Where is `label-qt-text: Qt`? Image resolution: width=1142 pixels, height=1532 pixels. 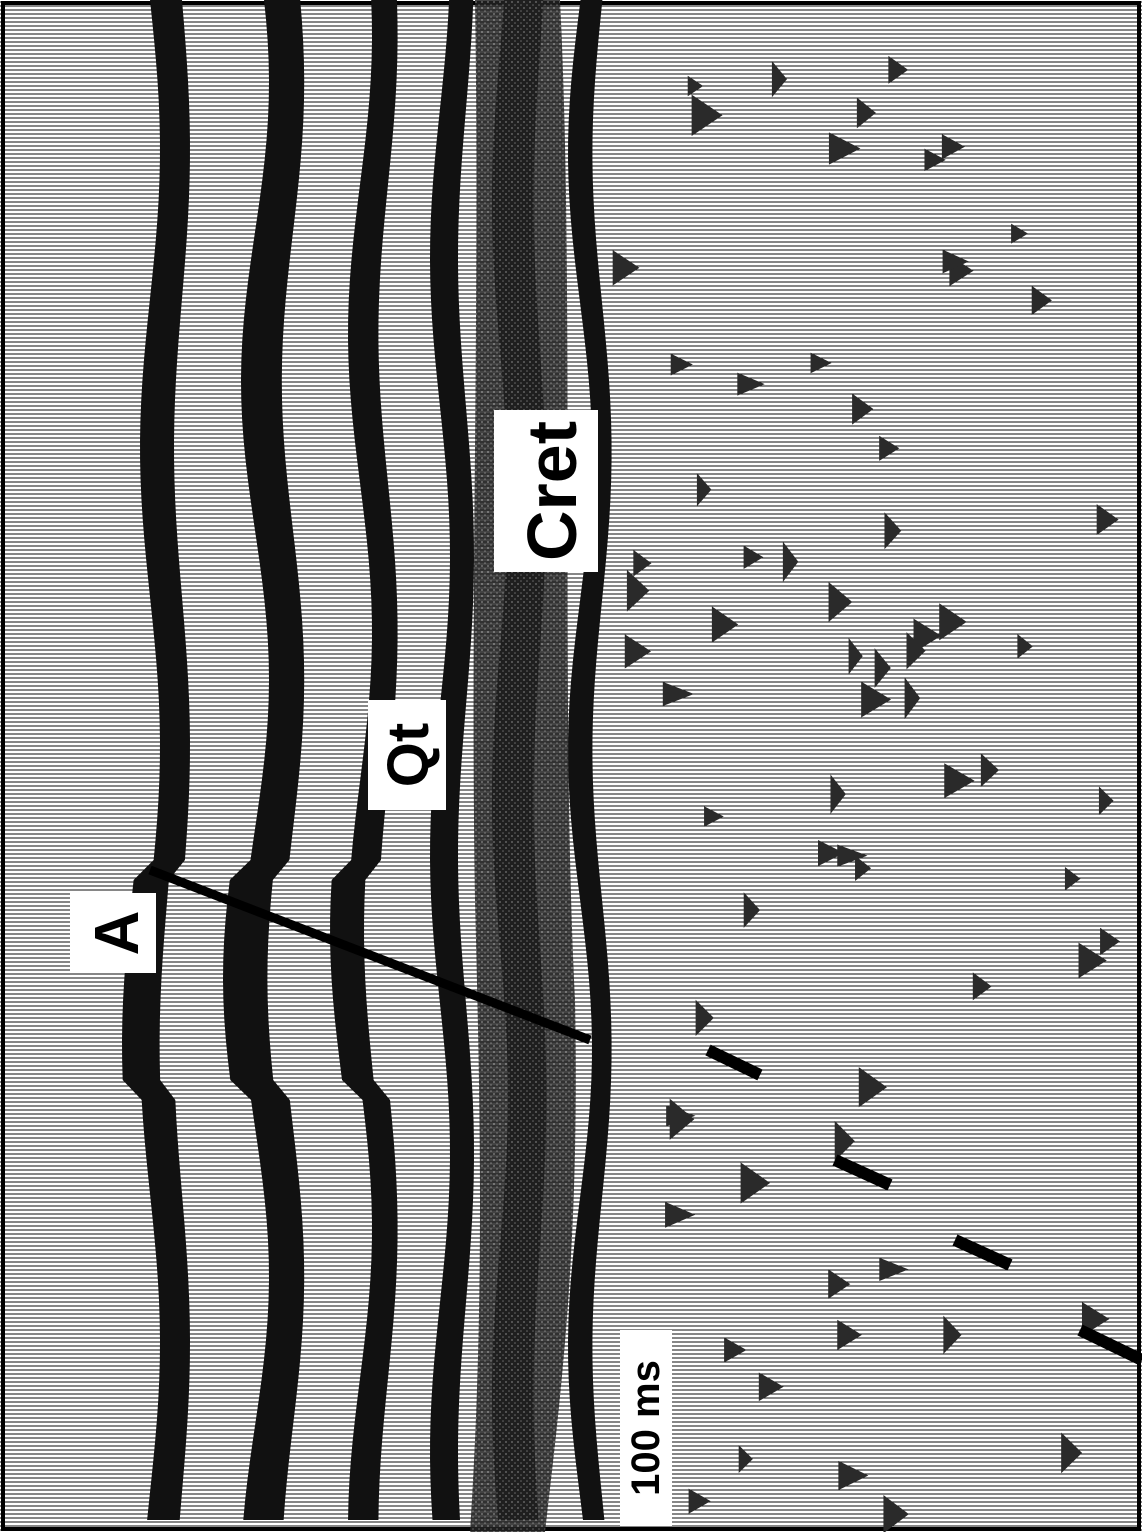 label-qt-text: Qt is located at coordinates (408, 755).